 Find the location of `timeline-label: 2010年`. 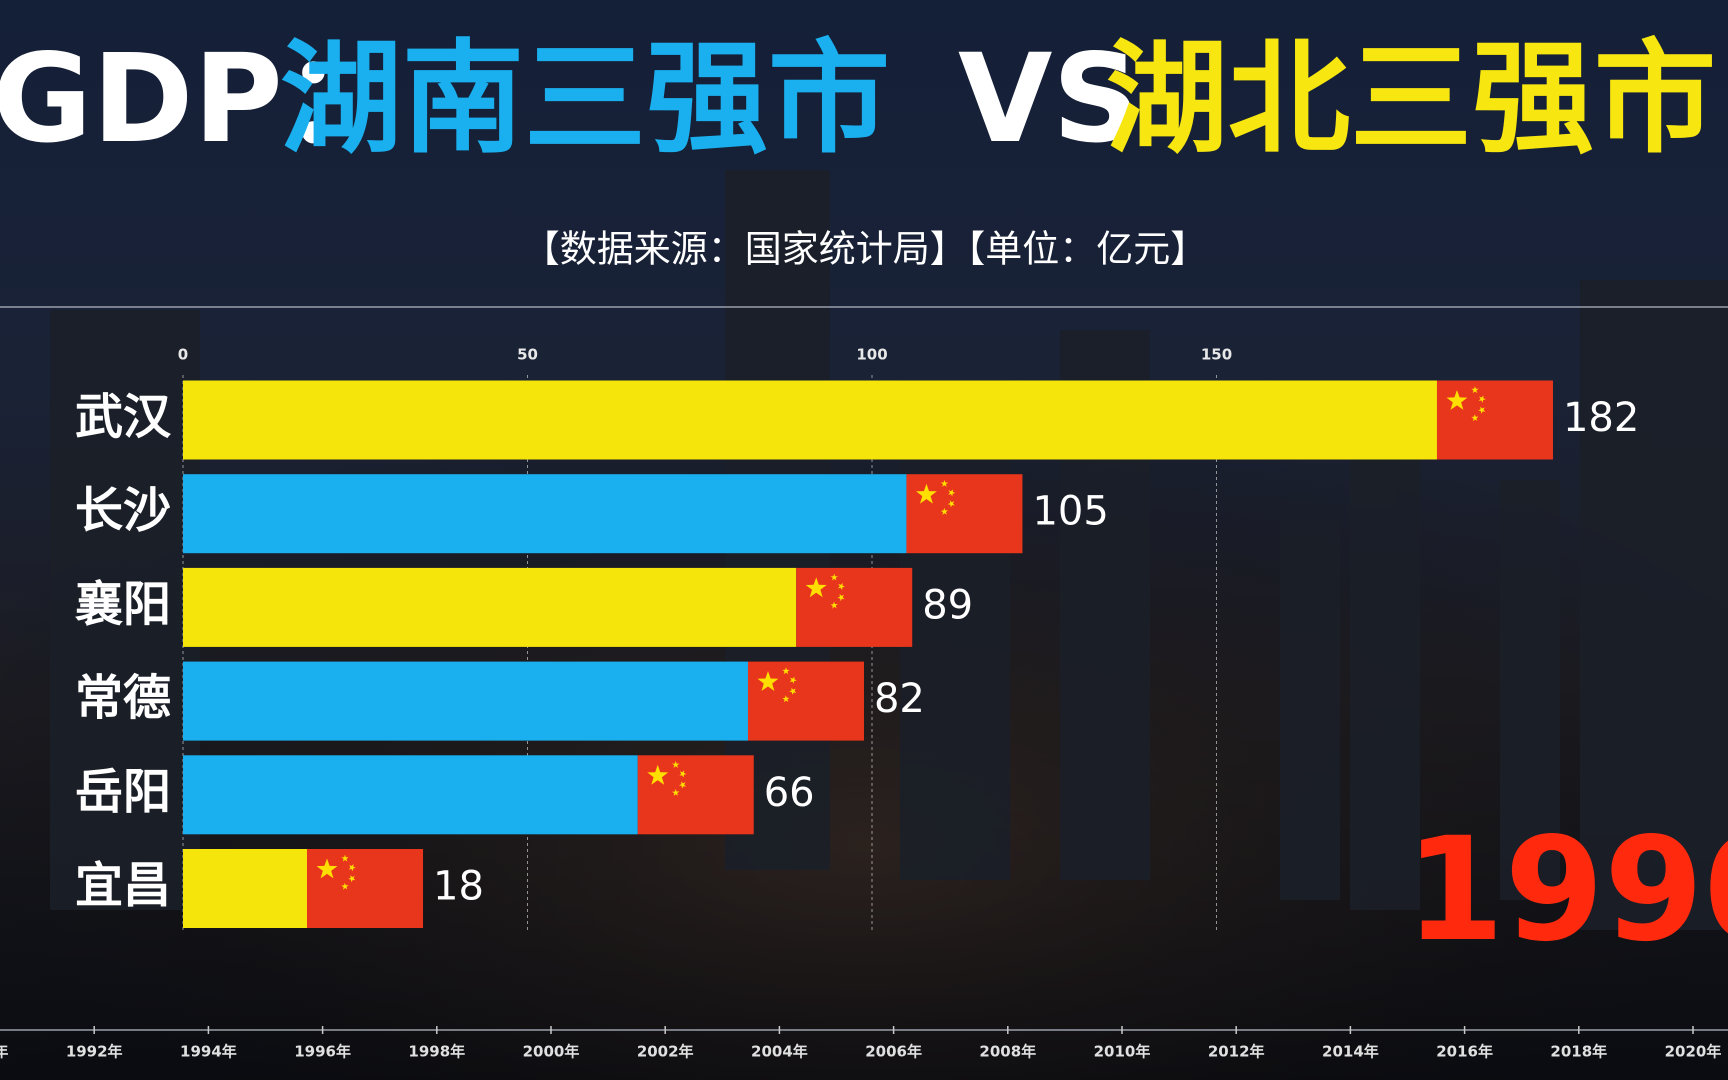

timeline-label: 2010年 is located at coordinates (1122, 1052).